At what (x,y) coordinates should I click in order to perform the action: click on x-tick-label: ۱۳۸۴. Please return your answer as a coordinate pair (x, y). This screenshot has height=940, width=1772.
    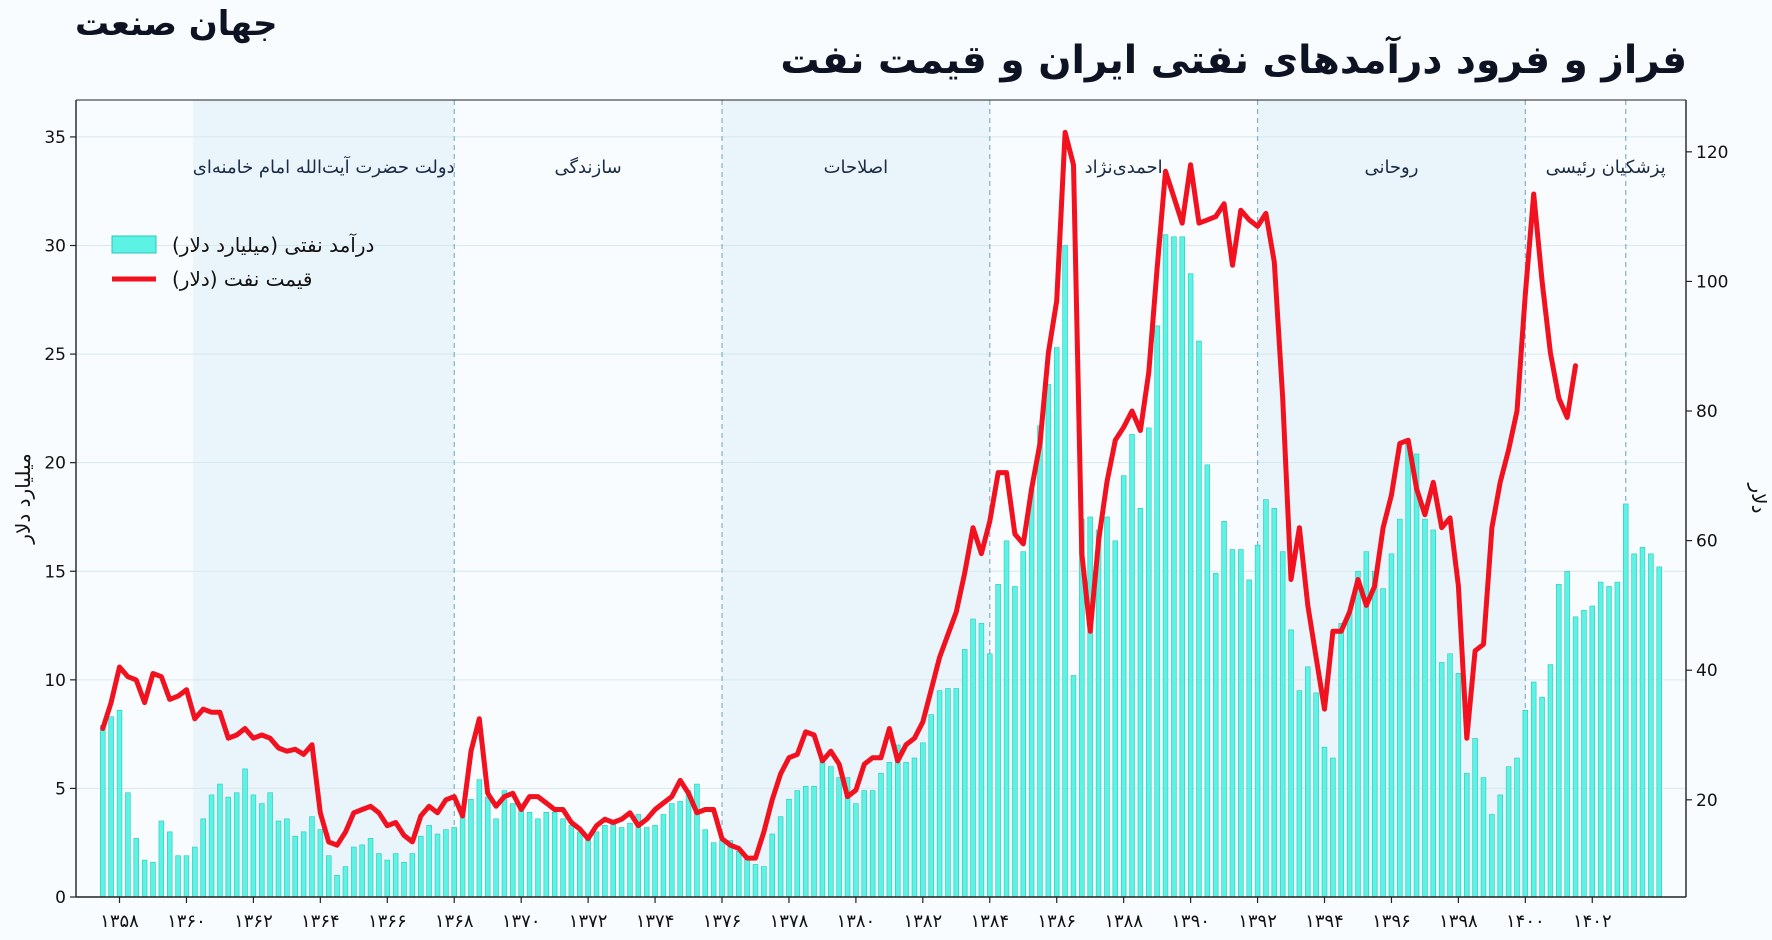
    Looking at the image, I should click on (989, 921).